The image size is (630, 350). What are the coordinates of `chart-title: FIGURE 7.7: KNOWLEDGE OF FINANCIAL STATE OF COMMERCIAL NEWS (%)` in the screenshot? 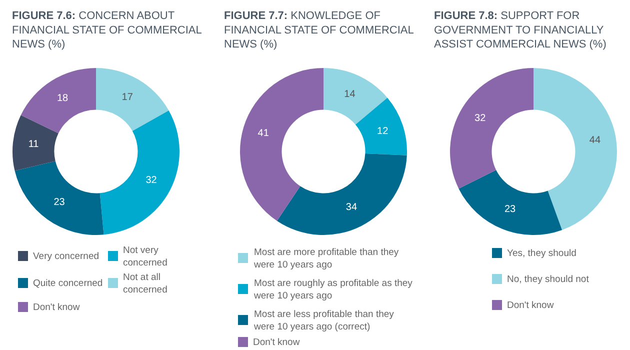 It's located at (319, 30).